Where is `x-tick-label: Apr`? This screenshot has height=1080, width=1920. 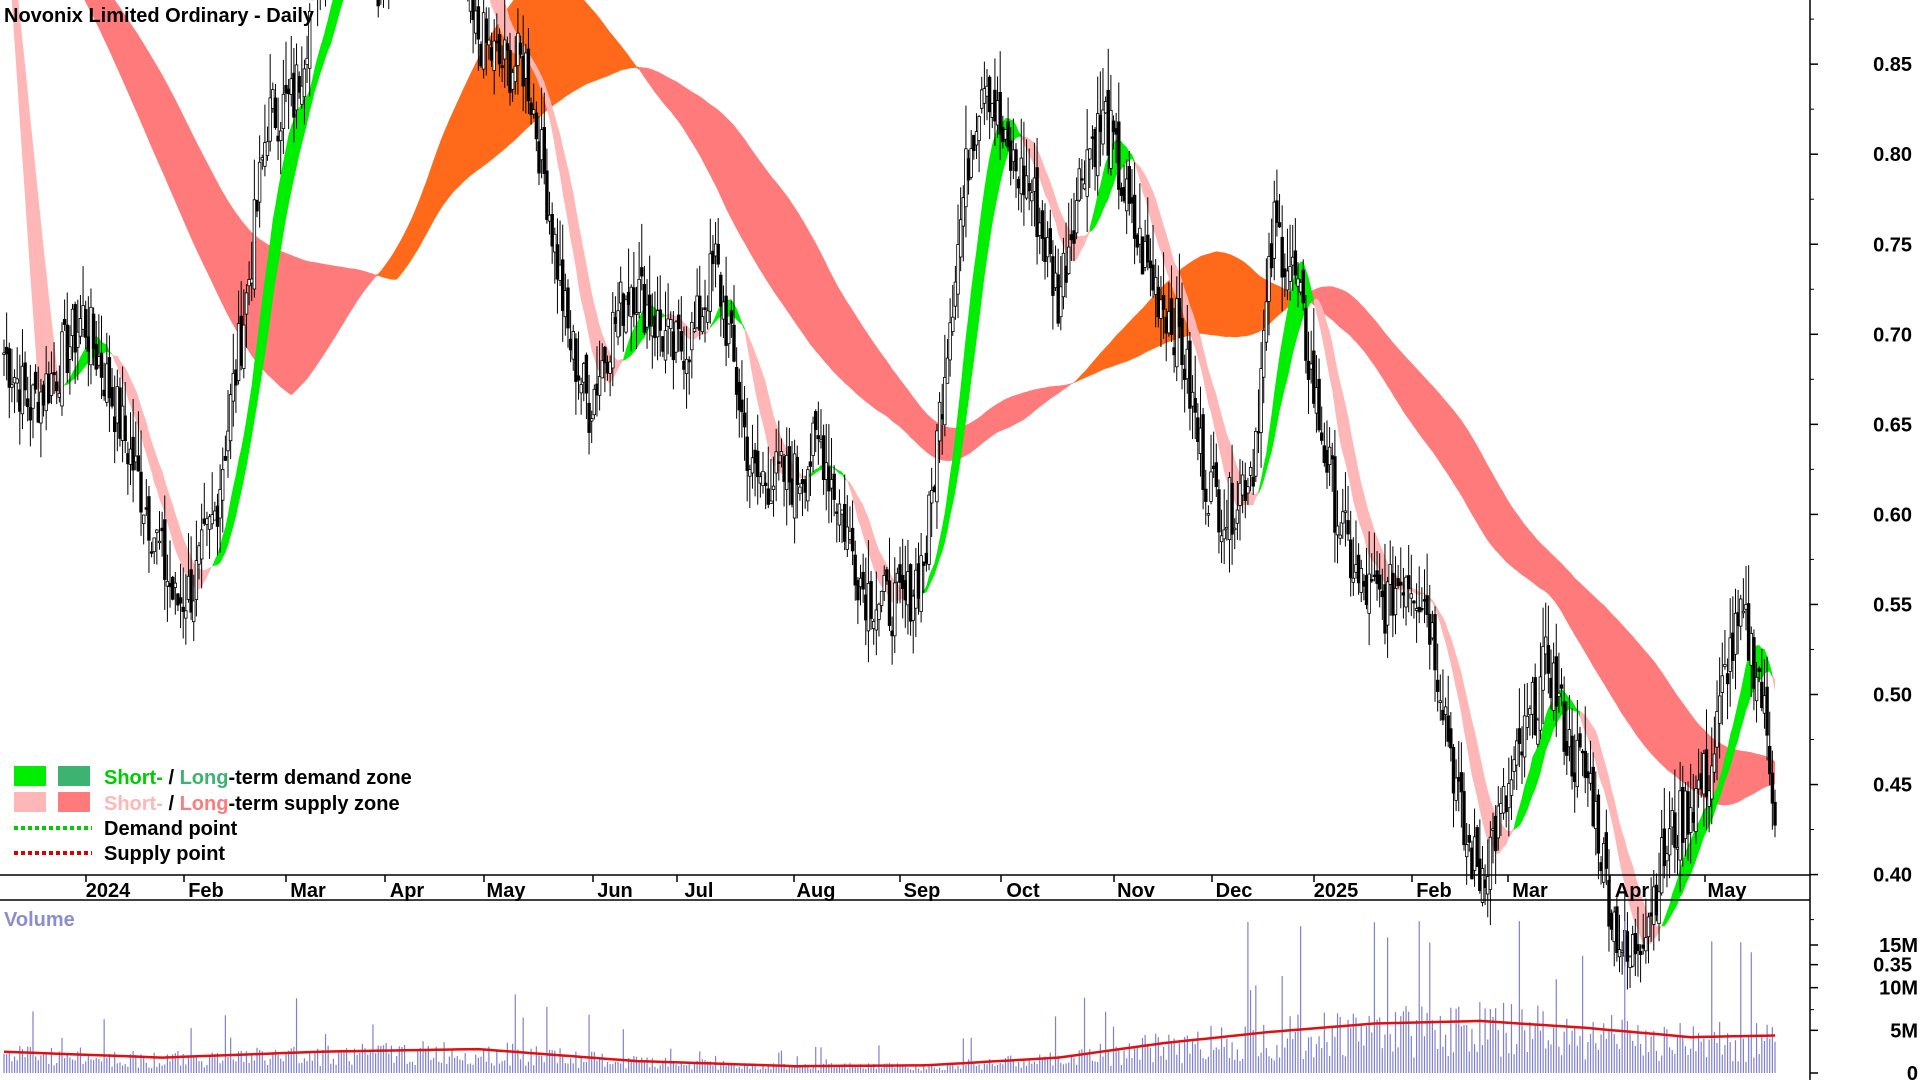 x-tick-label: Apr is located at coordinates (407, 891).